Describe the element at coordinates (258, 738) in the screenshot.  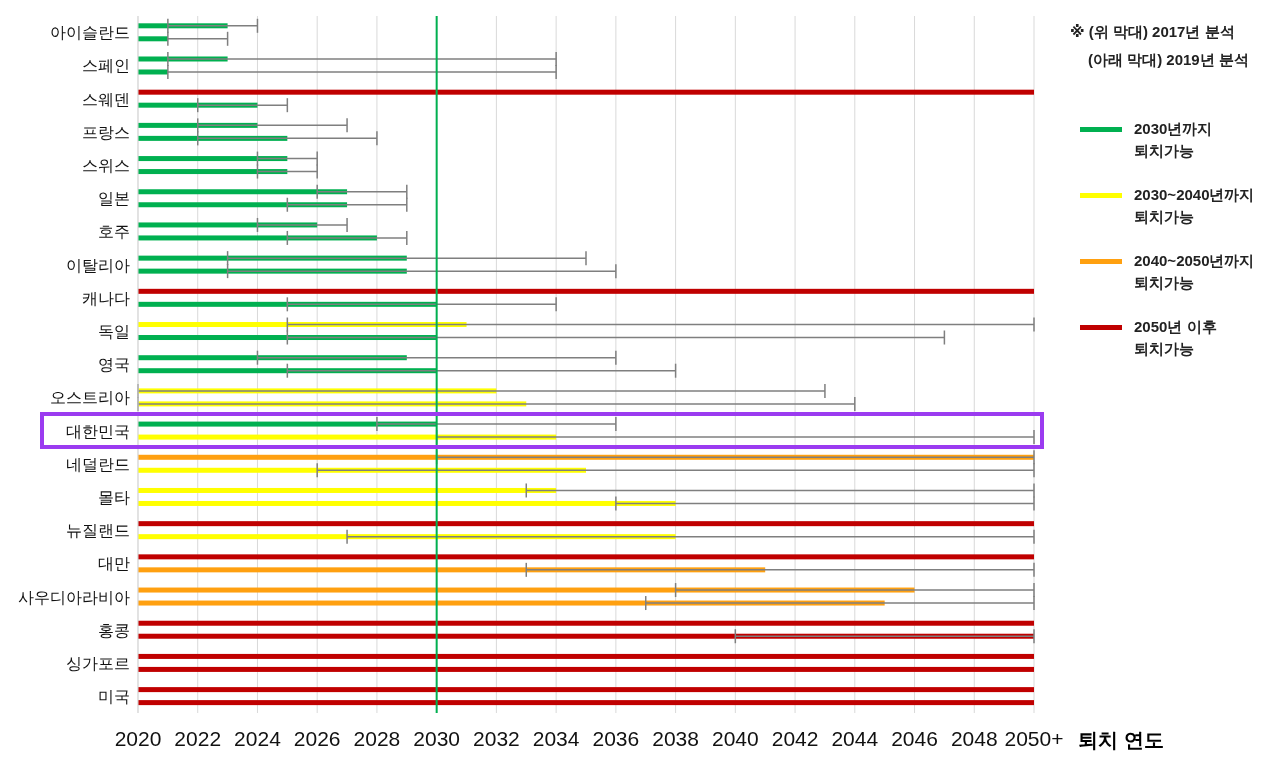
I see `x-tick-label: 2024` at that location.